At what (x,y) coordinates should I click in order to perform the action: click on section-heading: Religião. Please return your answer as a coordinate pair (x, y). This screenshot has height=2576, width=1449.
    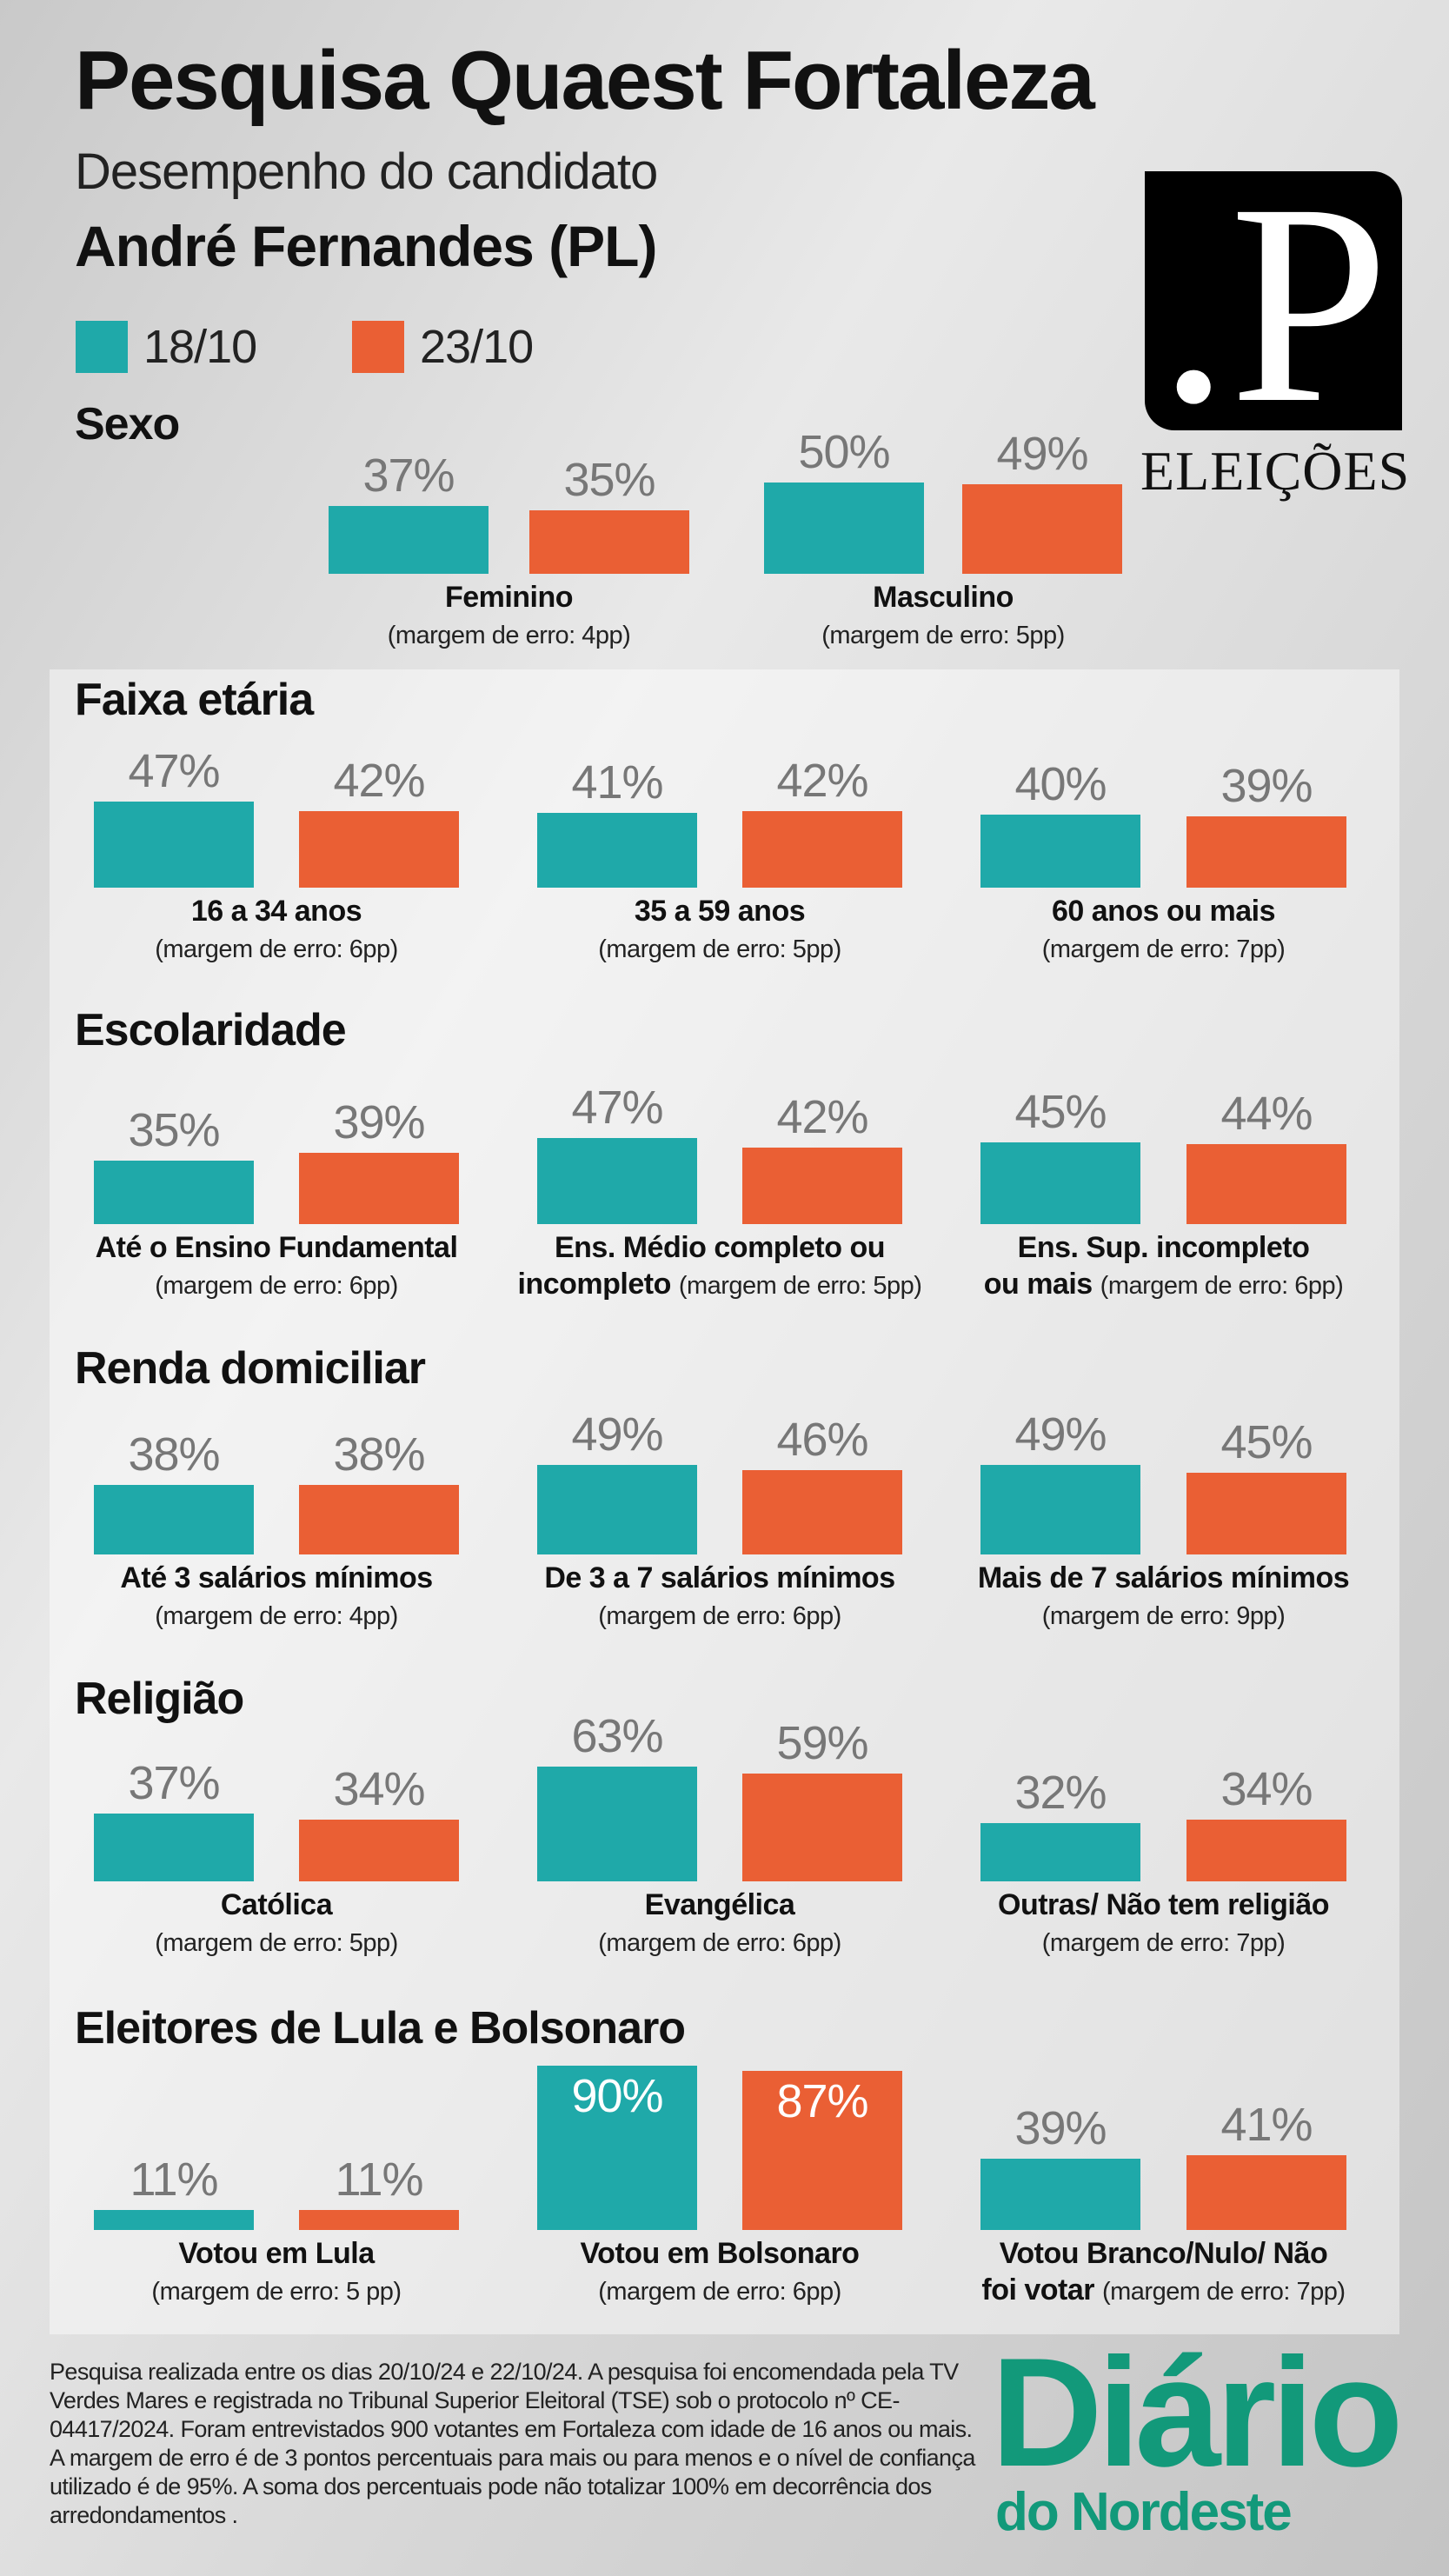
    Looking at the image, I should click on (159, 1699).